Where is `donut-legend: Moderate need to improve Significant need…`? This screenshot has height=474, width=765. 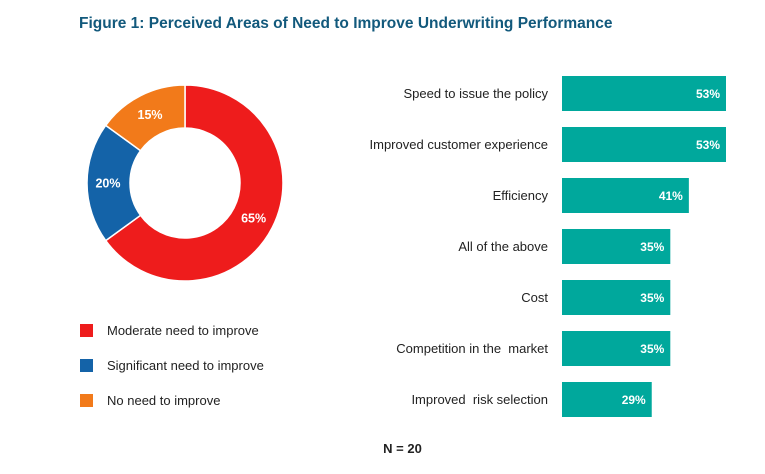
donut-legend: Moderate need to improve Significant need… is located at coordinates (172, 373).